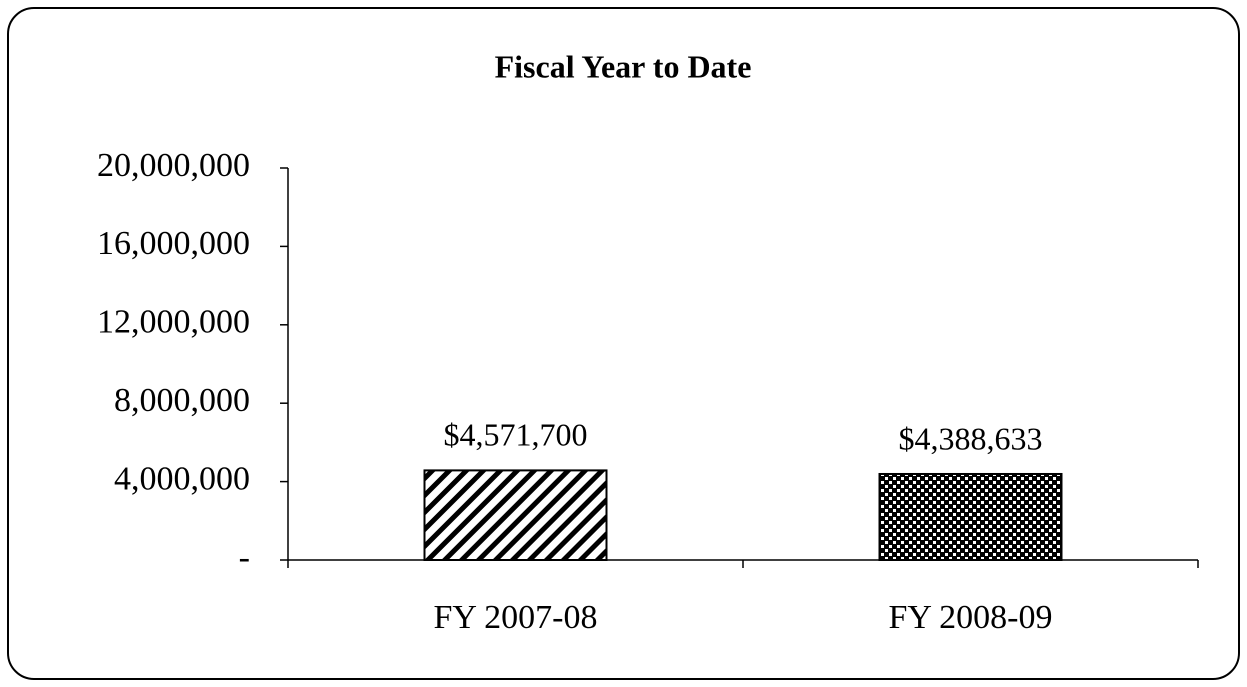 This screenshot has width=1247, height=687. What do you see at coordinates (182, 478) in the screenshot?
I see `y-tick-label: 4,000,000` at bounding box center [182, 478].